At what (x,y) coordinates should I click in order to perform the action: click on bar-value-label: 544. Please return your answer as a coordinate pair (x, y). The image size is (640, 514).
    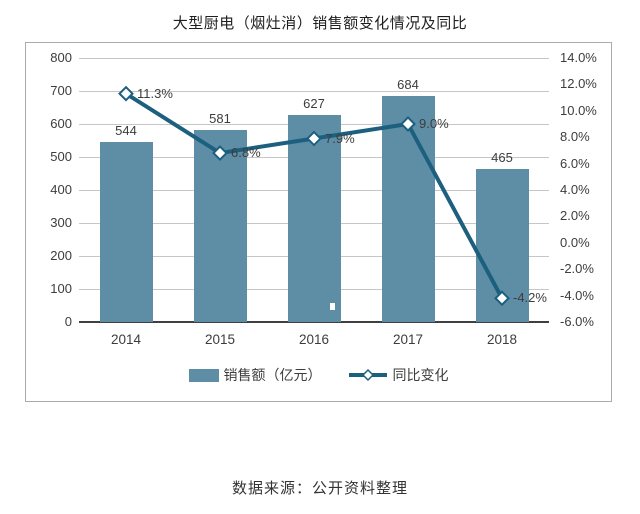
    Looking at the image, I should click on (126, 131).